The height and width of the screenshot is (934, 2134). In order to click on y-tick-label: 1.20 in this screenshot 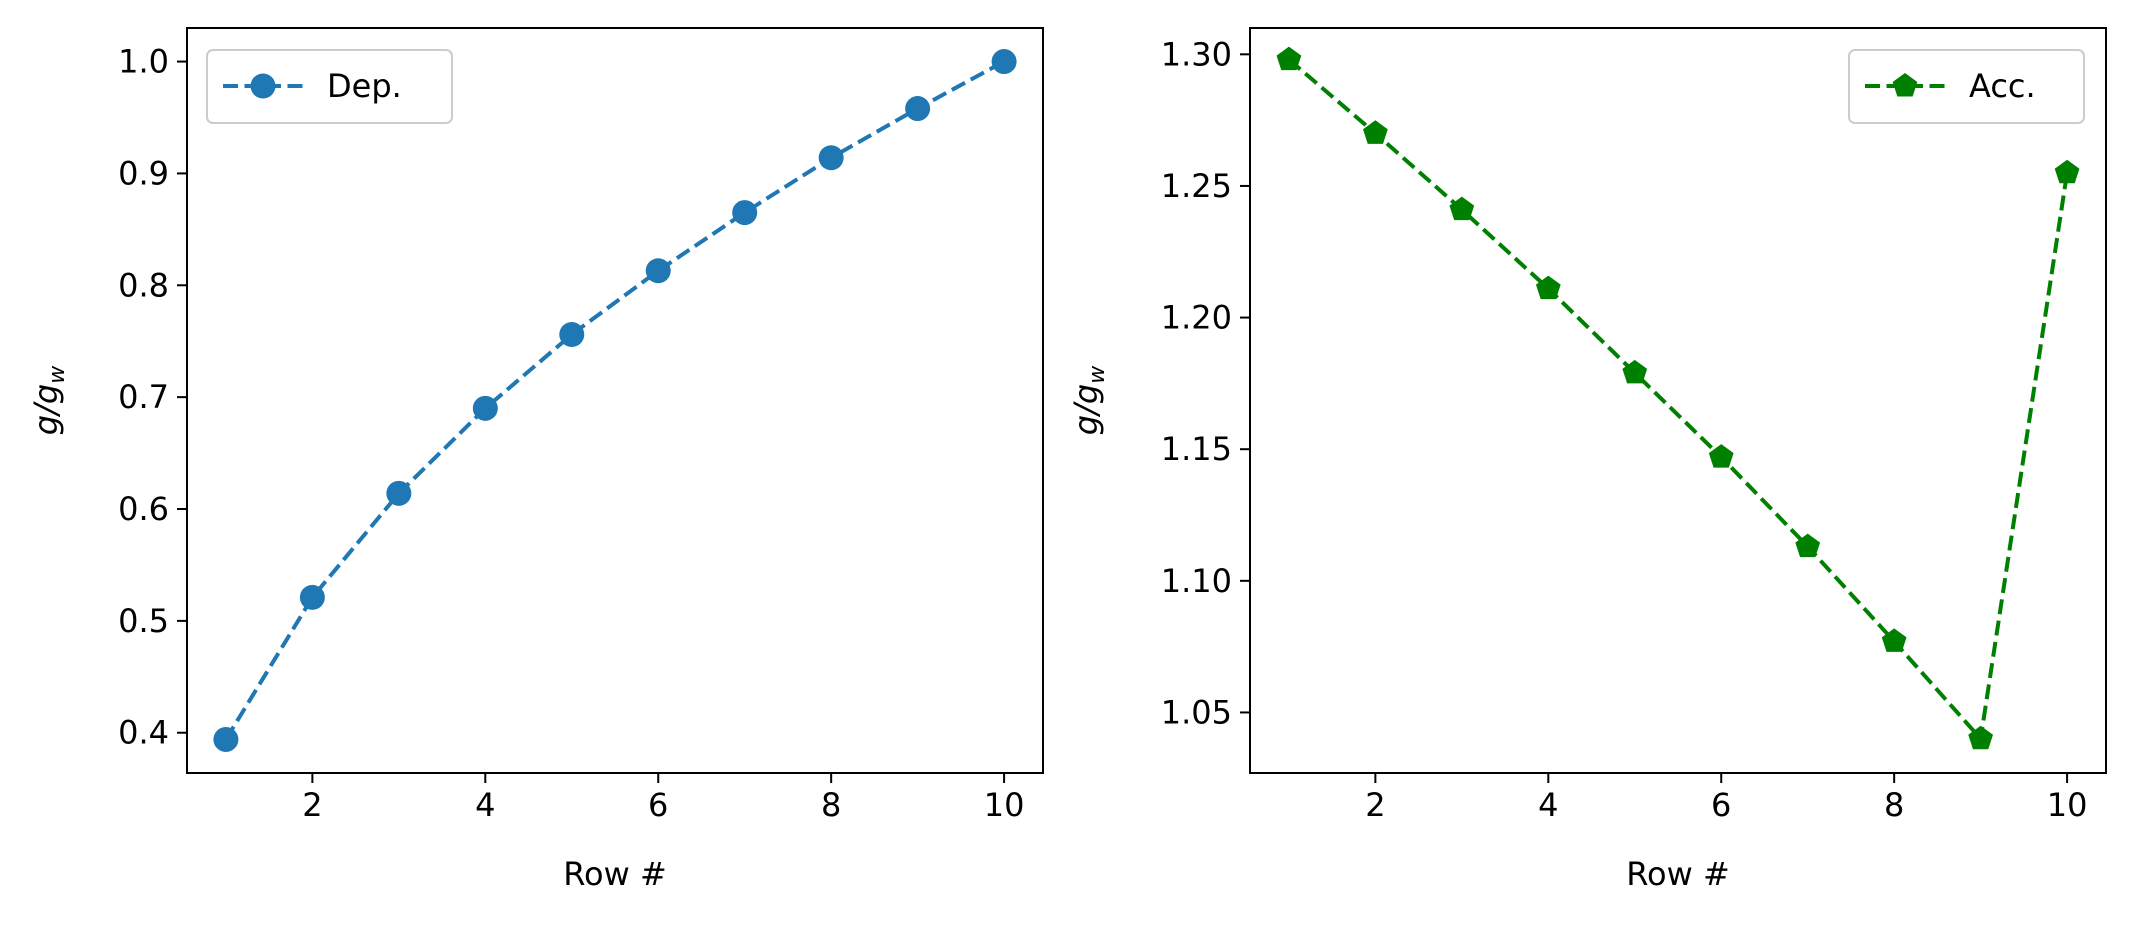, I will do `click(1196, 318)`.